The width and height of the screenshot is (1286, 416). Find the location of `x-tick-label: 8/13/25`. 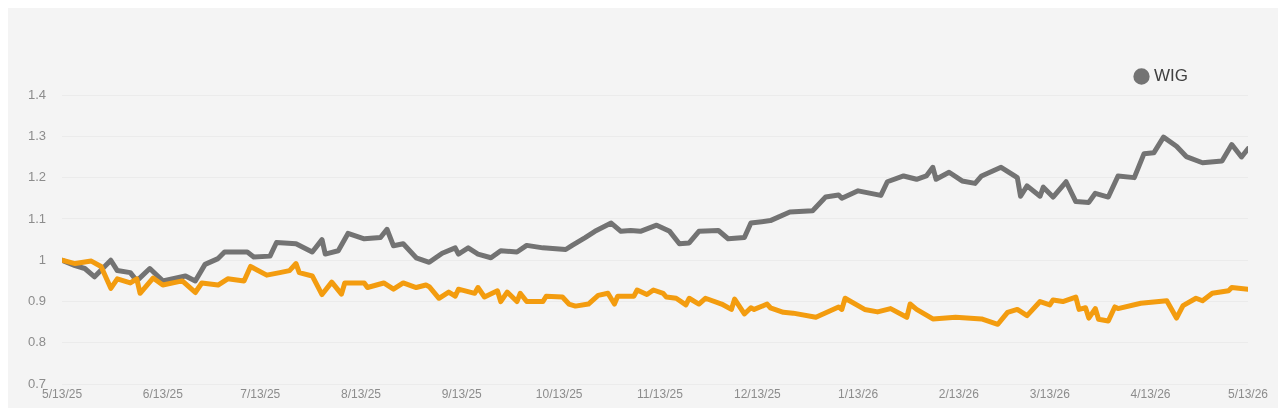

x-tick-label: 8/13/25 is located at coordinates (361, 393).